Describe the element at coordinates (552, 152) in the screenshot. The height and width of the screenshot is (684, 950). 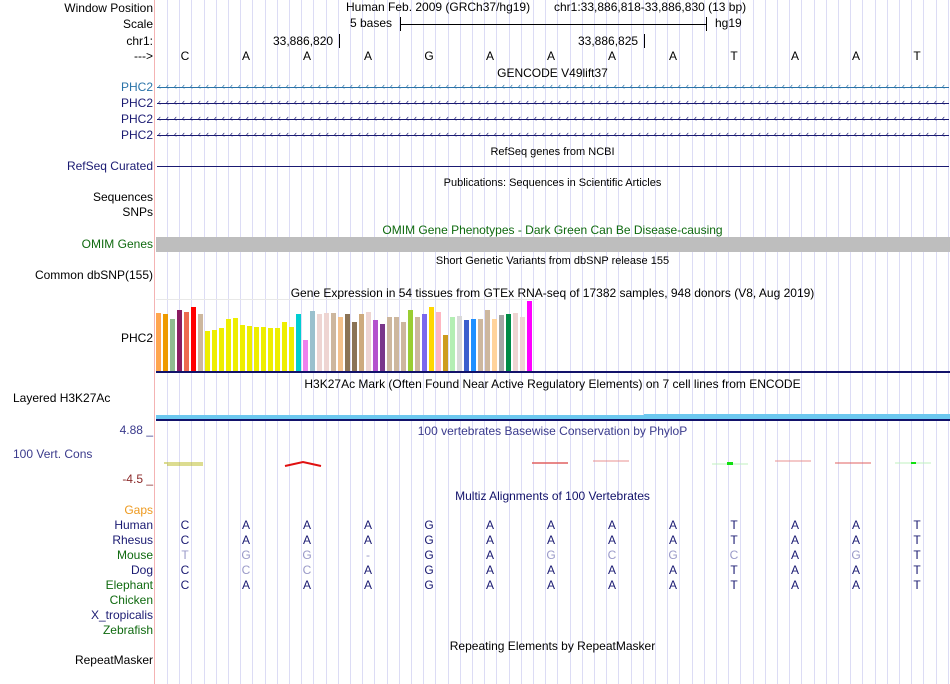
I see `refseq-title: RefSeq genes from NCBI` at that location.